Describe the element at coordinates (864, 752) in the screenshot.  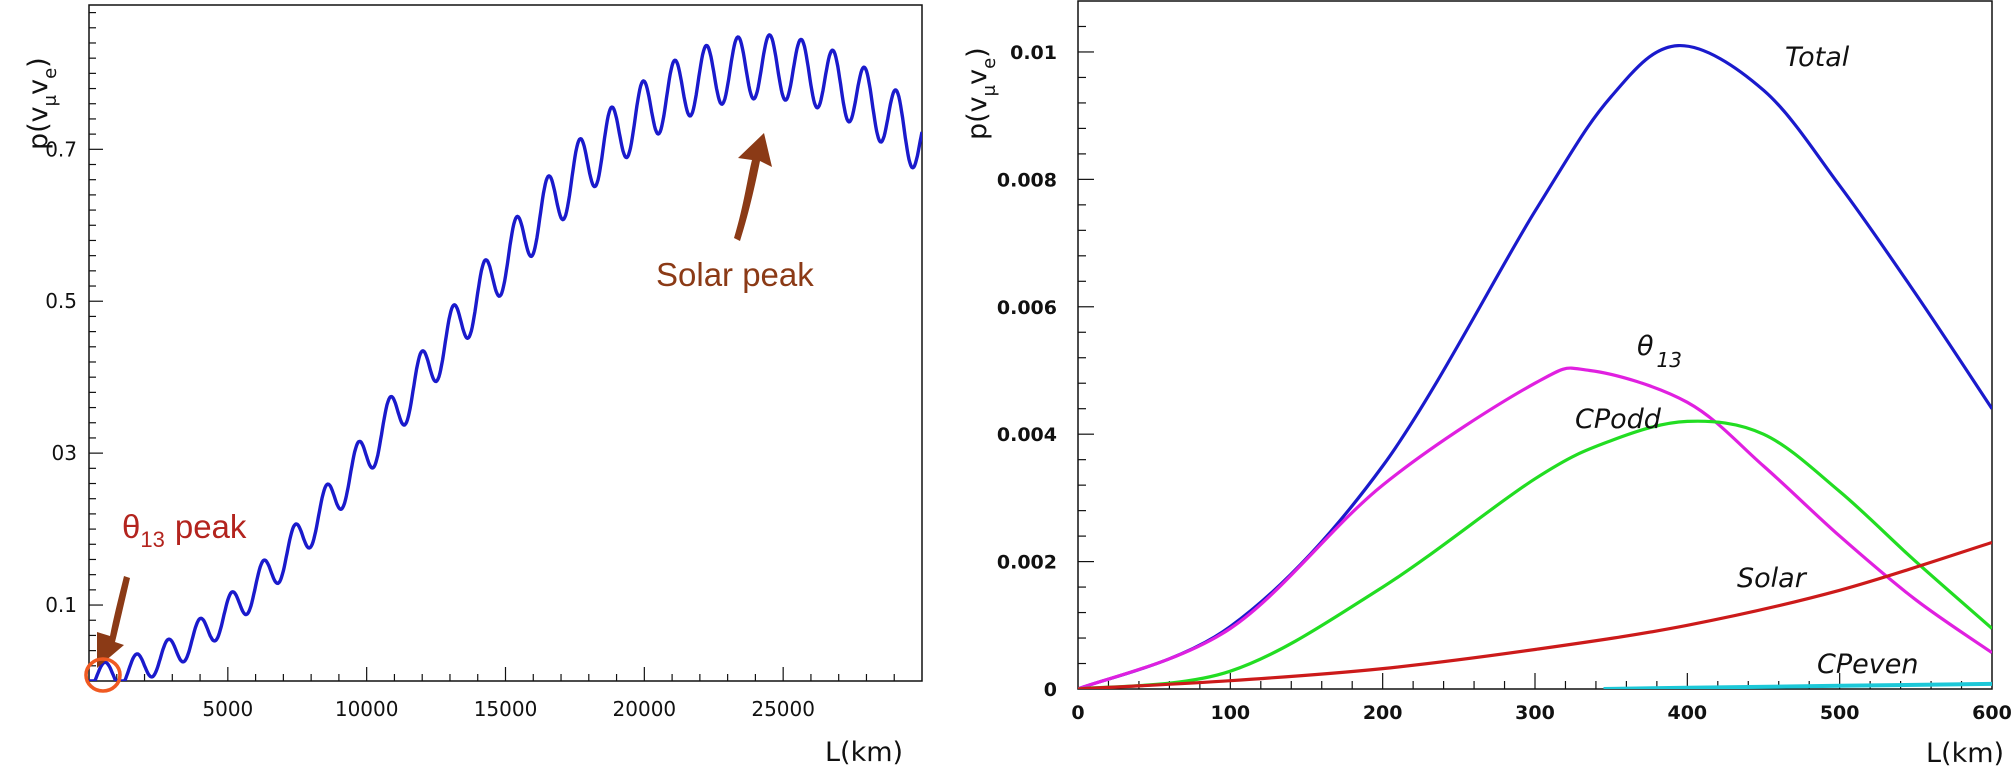
I see `left-x-axis-title: L(km)` at that location.